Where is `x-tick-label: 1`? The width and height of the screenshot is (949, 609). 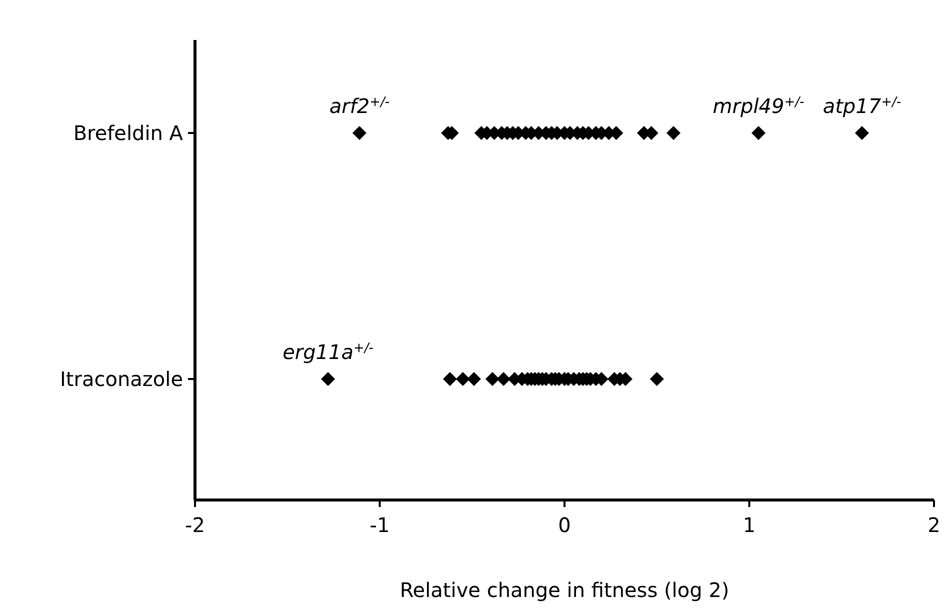
x-tick-label: 1 is located at coordinates (749, 525).